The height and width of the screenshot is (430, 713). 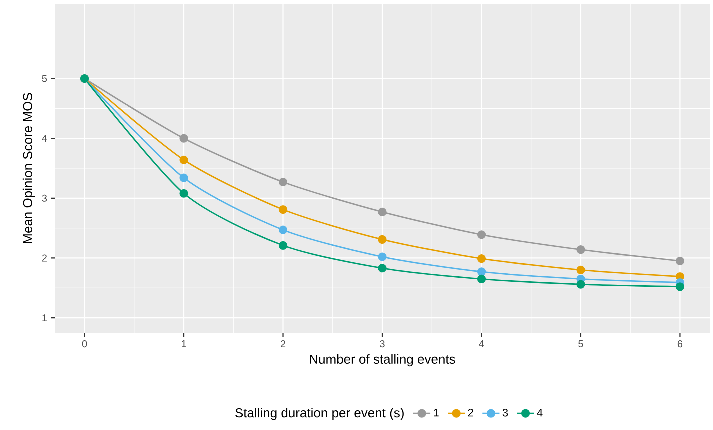 I want to click on legend-label: 3, so click(x=505, y=413).